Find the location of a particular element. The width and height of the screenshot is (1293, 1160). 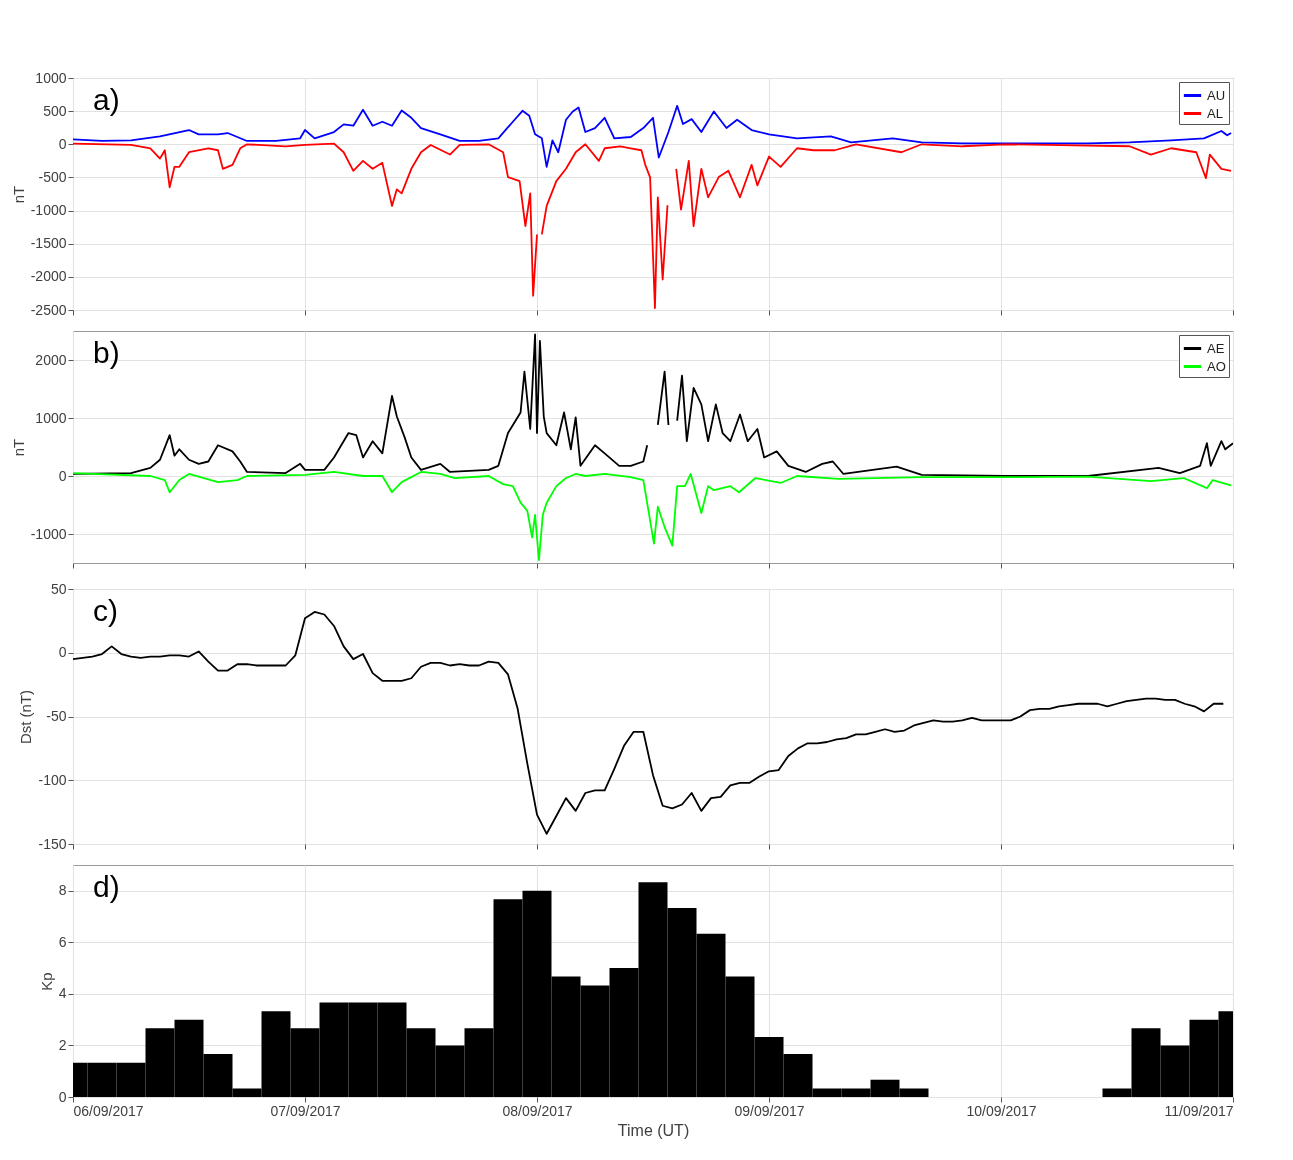

y-tick-label: 4 is located at coordinates (62, 993).